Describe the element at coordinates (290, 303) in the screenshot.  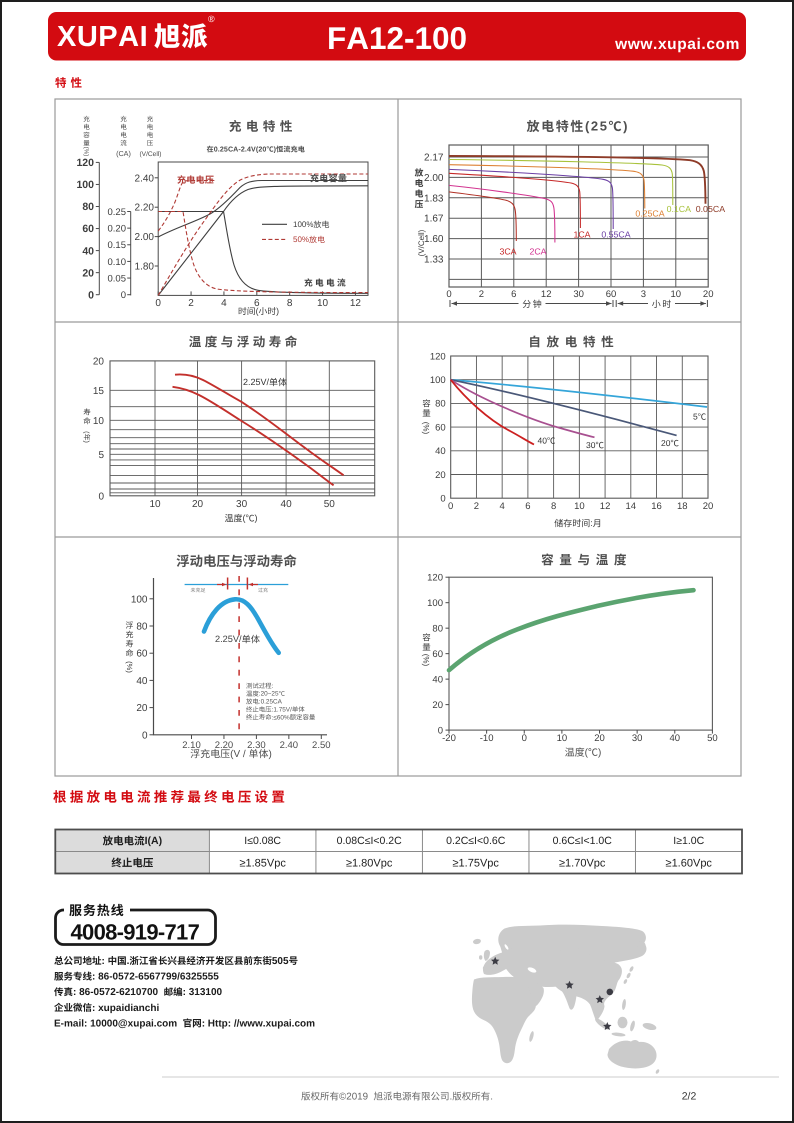
I see `svg-text: 8` at that location.